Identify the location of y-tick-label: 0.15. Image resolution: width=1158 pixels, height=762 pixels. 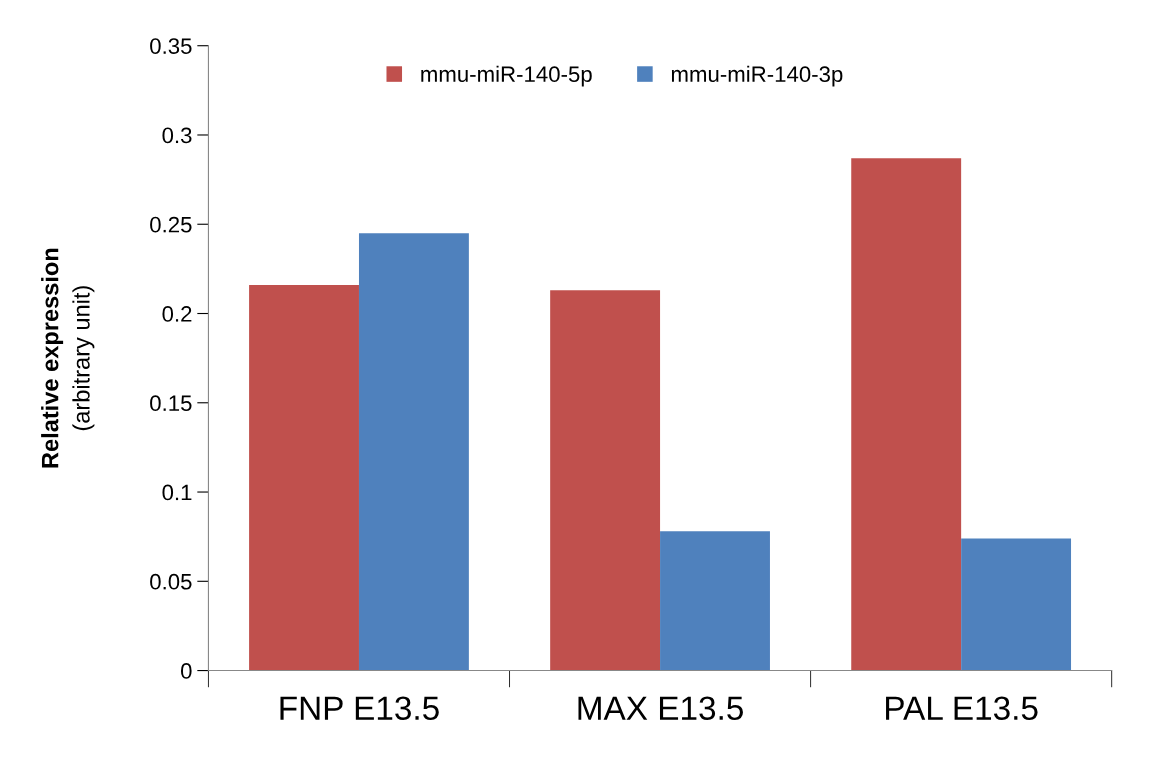
(171, 403).